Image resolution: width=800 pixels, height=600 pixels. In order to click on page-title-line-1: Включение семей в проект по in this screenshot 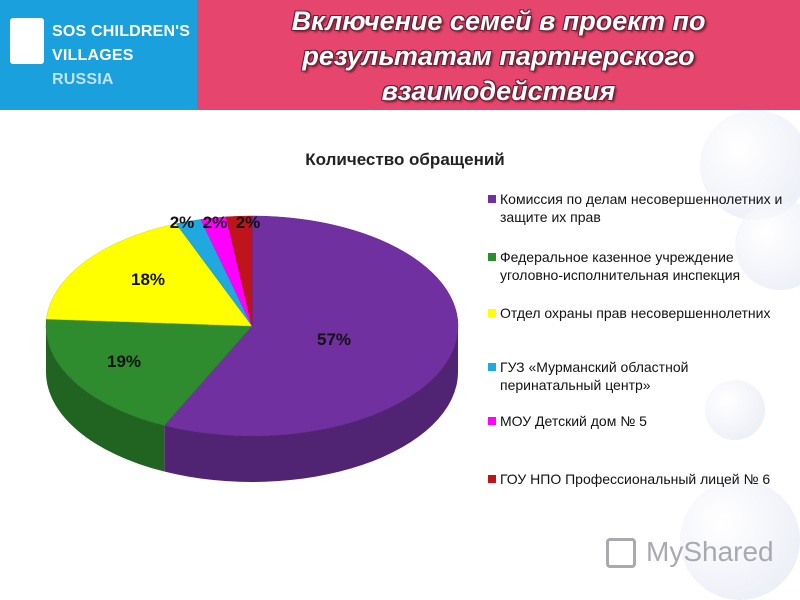, I will do `click(498, 21)`.